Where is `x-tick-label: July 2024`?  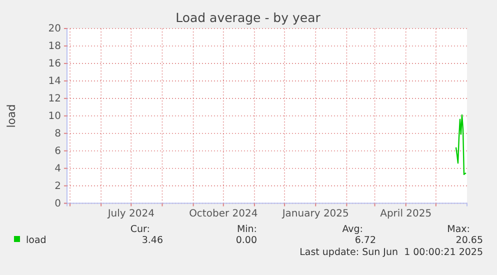
x-tick-label: July 2024 is located at coordinates (130, 214).